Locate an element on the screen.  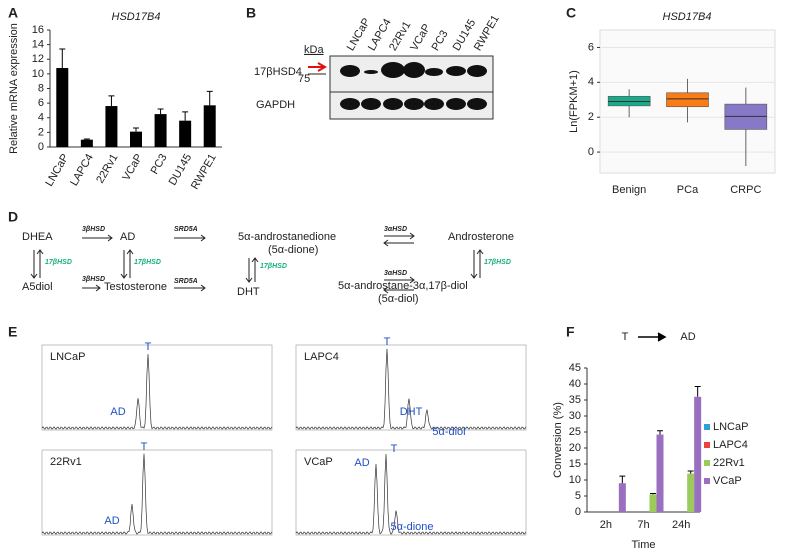
lane-label: PC3 is located at coordinates (440, 40).